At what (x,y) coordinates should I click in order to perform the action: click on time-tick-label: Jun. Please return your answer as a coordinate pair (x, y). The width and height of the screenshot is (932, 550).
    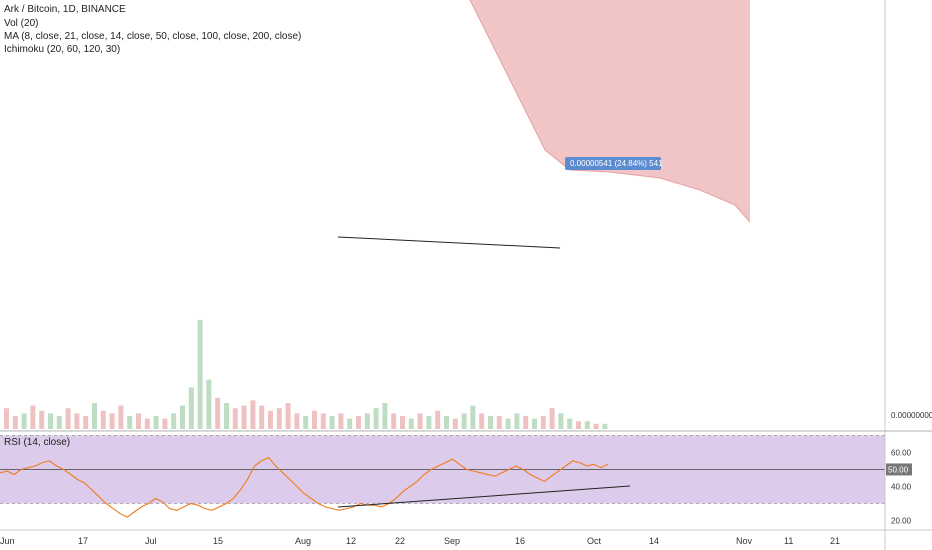
    Looking at the image, I should click on (7, 541).